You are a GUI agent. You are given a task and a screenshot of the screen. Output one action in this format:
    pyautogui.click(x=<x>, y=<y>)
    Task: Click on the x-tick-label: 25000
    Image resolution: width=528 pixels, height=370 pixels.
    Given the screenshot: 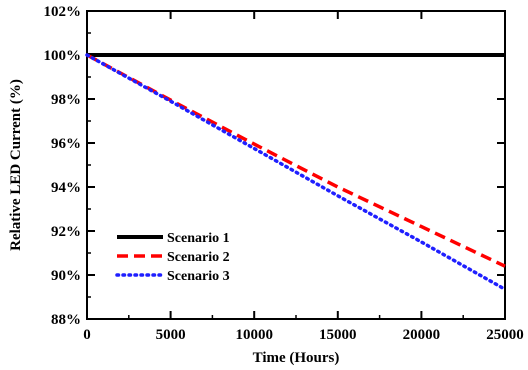 What is the action you would take?
    pyautogui.click(x=505, y=335)
    